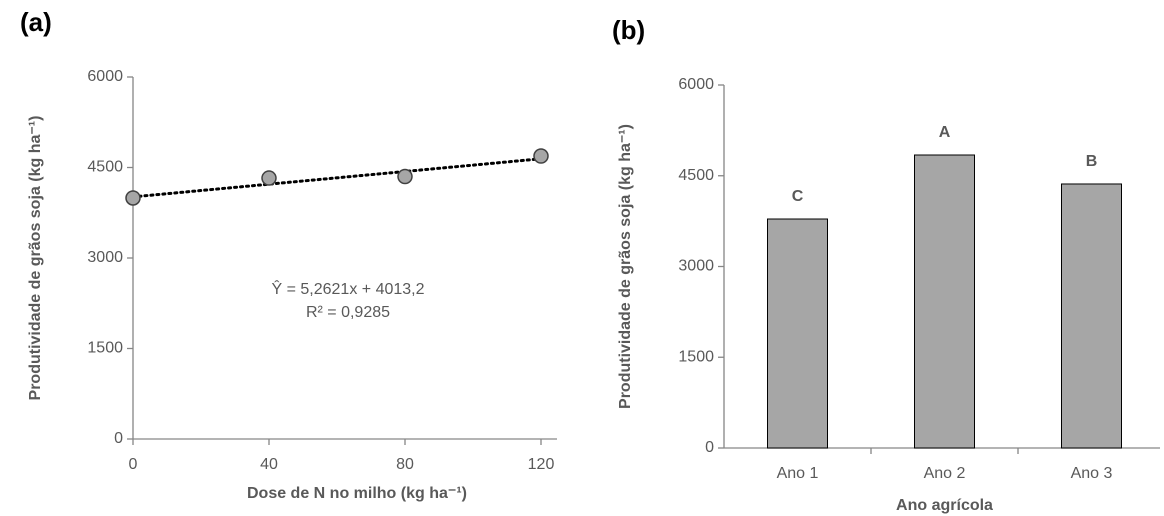  Describe the element at coordinates (945, 132) in the screenshot. I see `significance-letter: A` at that location.